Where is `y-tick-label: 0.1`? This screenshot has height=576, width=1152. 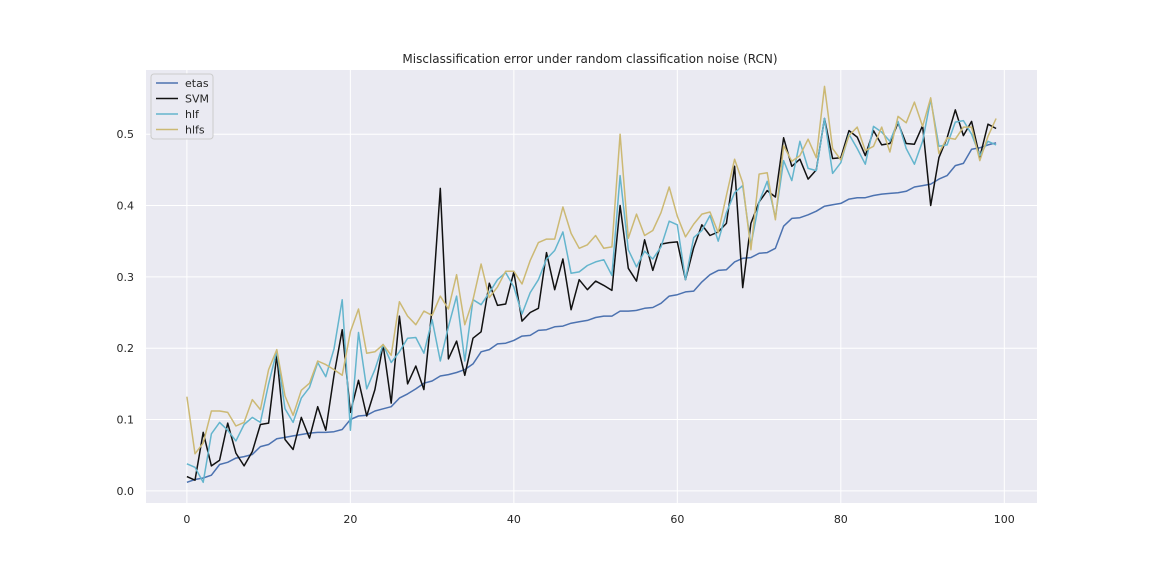 y-tick-label: 0.1 is located at coordinates (126, 420).